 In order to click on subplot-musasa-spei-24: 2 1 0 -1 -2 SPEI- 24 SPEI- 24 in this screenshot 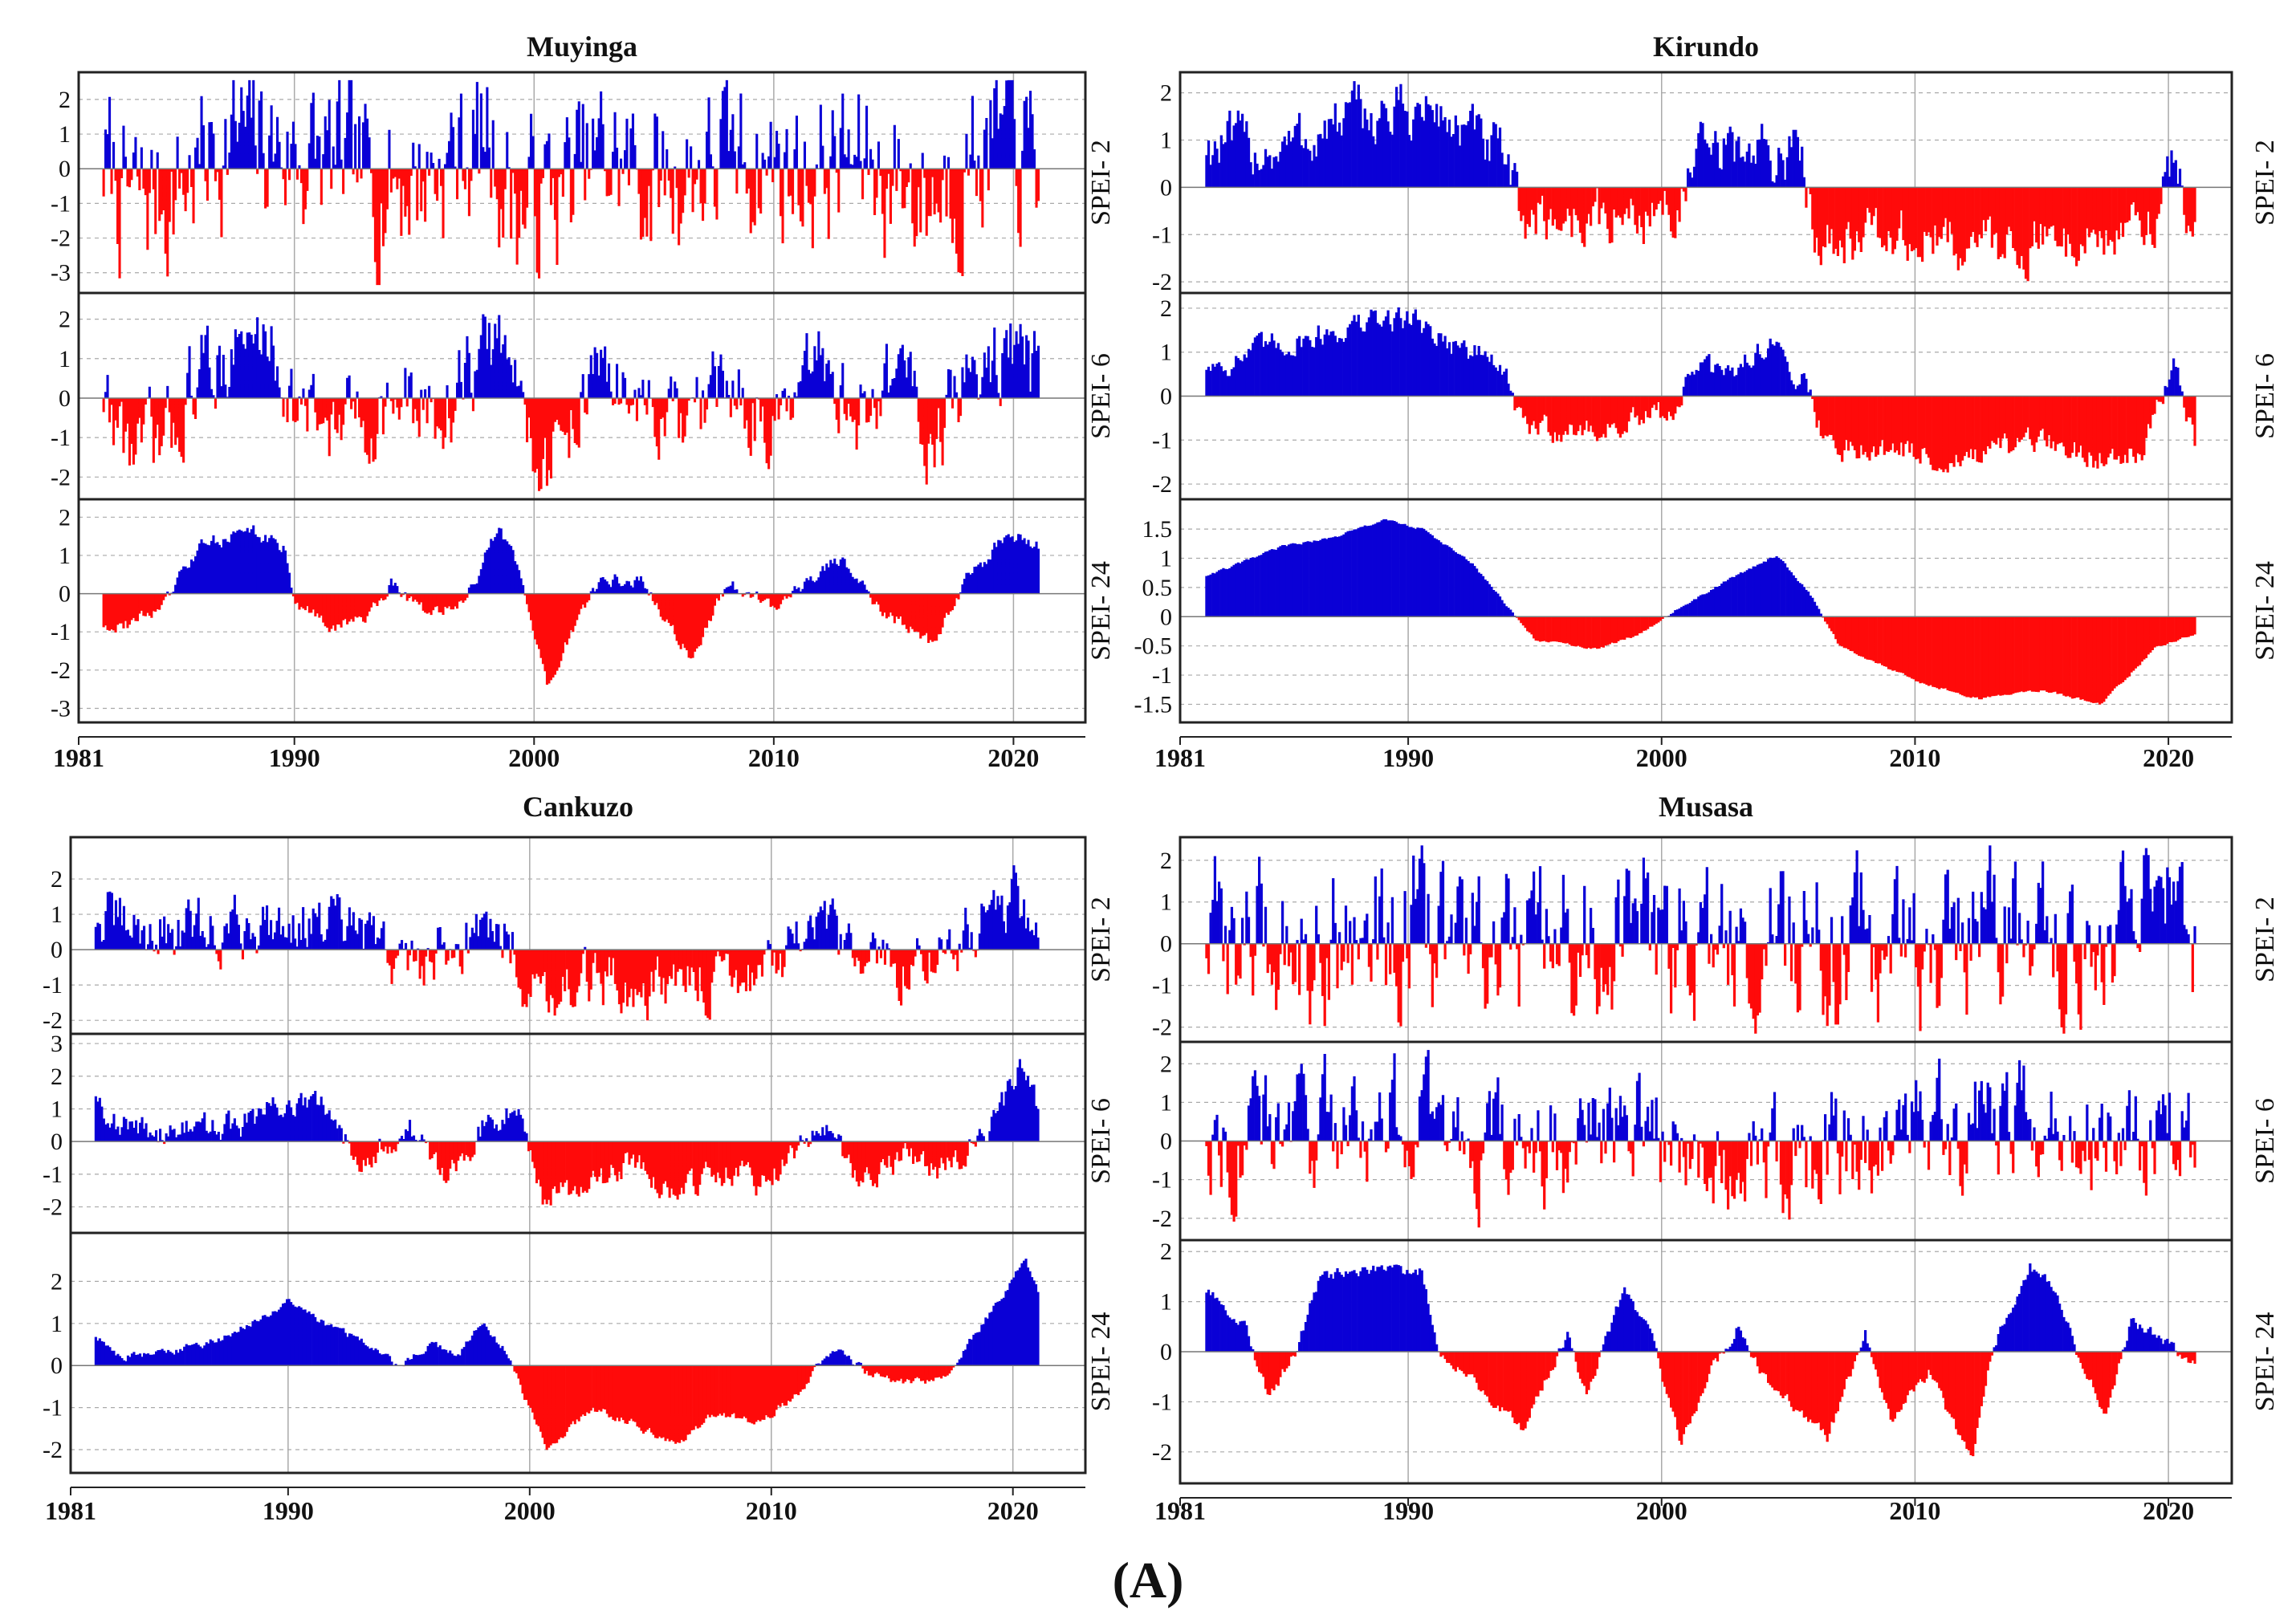, I will do `click(1683, 1362)`.